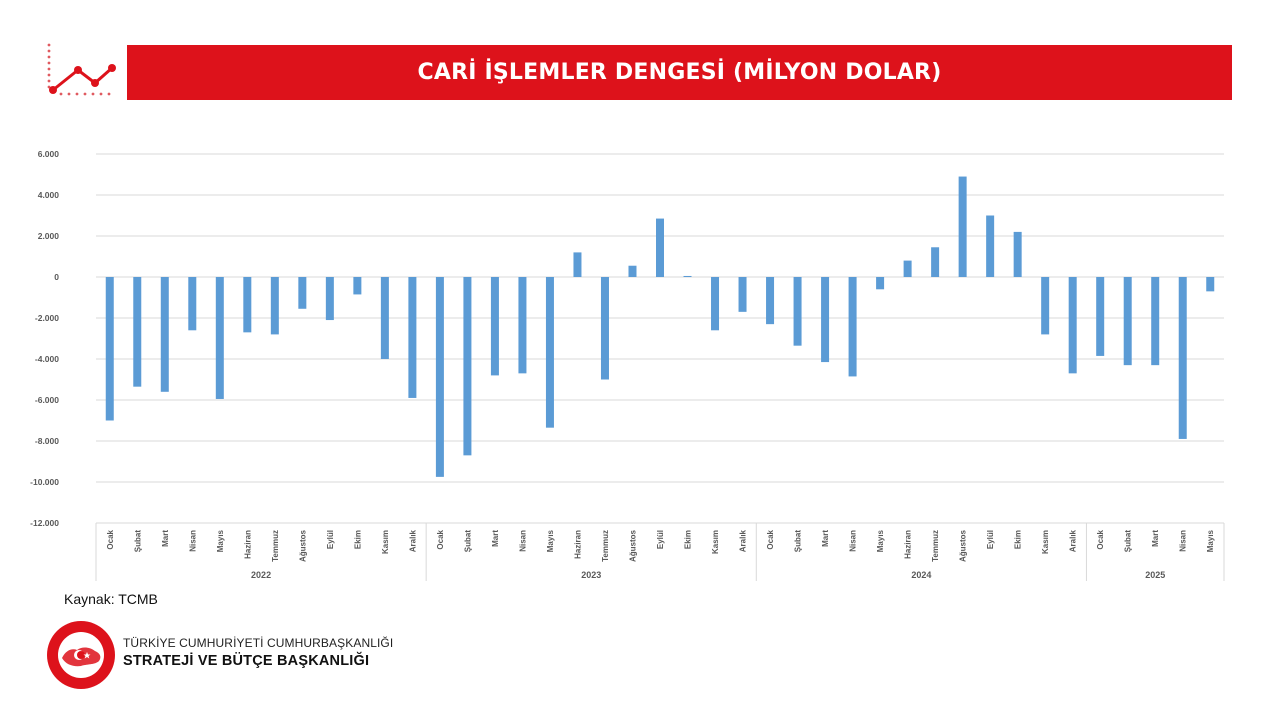  What do you see at coordinates (47, 359) in the screenshot?
I see `y-tick-label: -4.000` at bounding box center [47, 359].